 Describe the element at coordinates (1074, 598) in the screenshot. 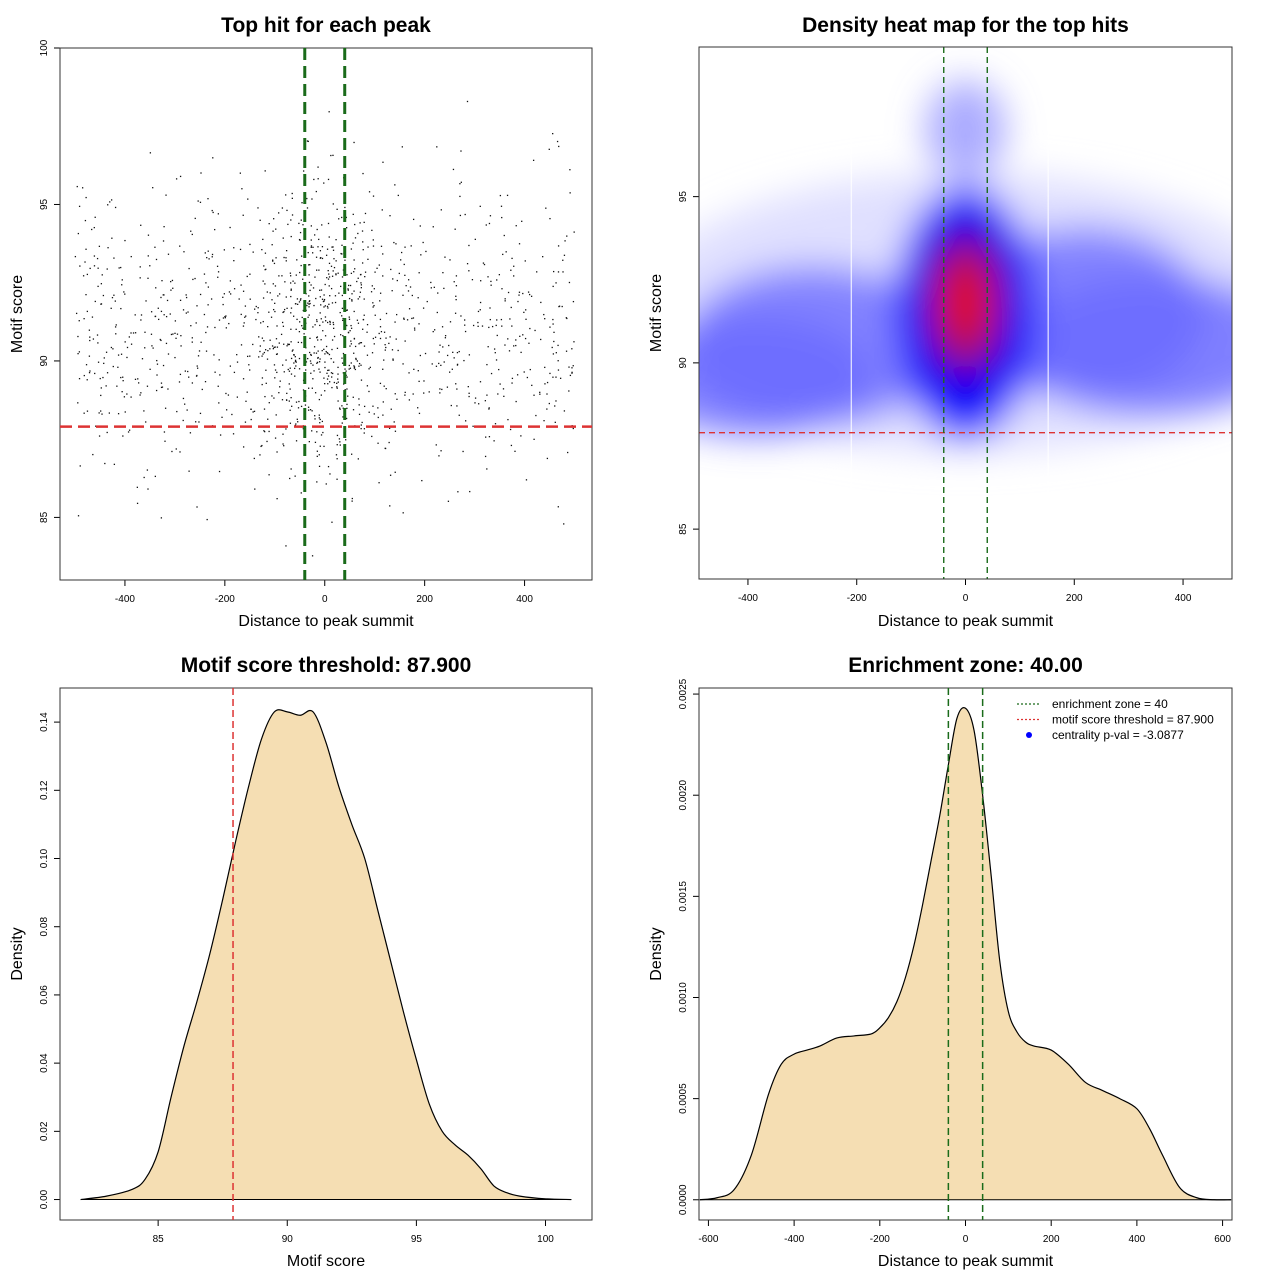

I see `x-tick-label: 200` at that location.